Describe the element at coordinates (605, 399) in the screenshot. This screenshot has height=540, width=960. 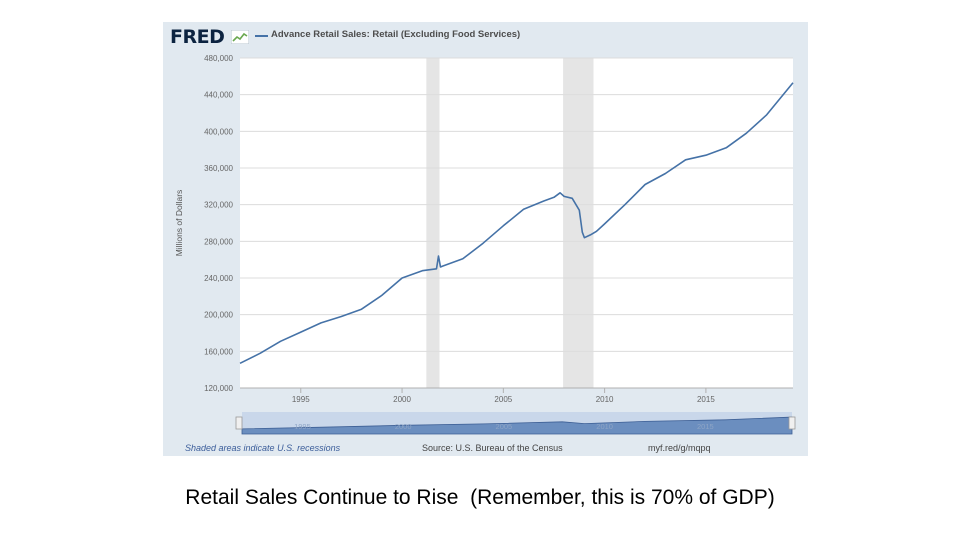
I see `x-tick-label: 2010` at that location.